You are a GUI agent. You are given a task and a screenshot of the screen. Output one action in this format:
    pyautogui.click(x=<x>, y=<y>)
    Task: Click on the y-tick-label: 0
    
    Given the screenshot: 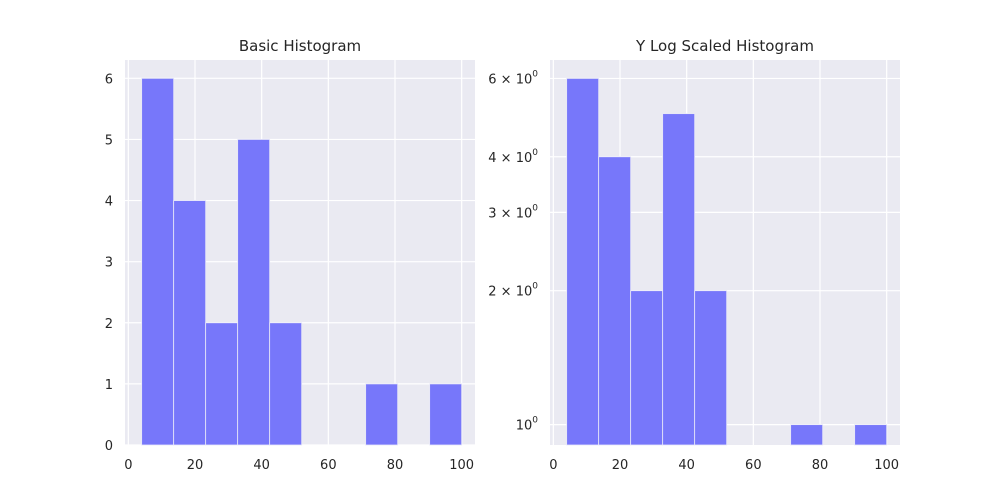 What is the action you would take?
    pyautogui.click(x=109, y=446)
    